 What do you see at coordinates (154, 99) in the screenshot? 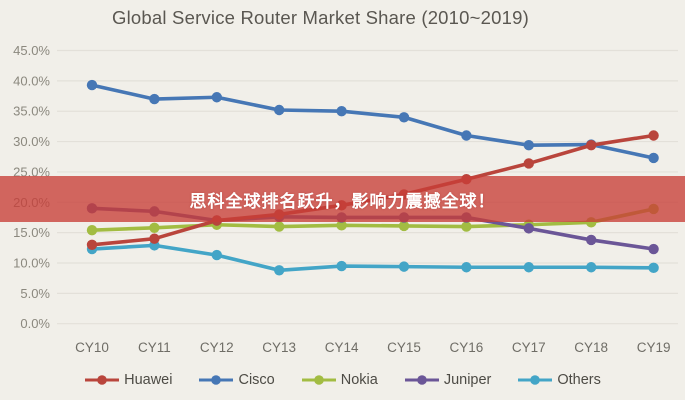
I see `data-point-cisco-cy11` at bounding box center [154, 99].